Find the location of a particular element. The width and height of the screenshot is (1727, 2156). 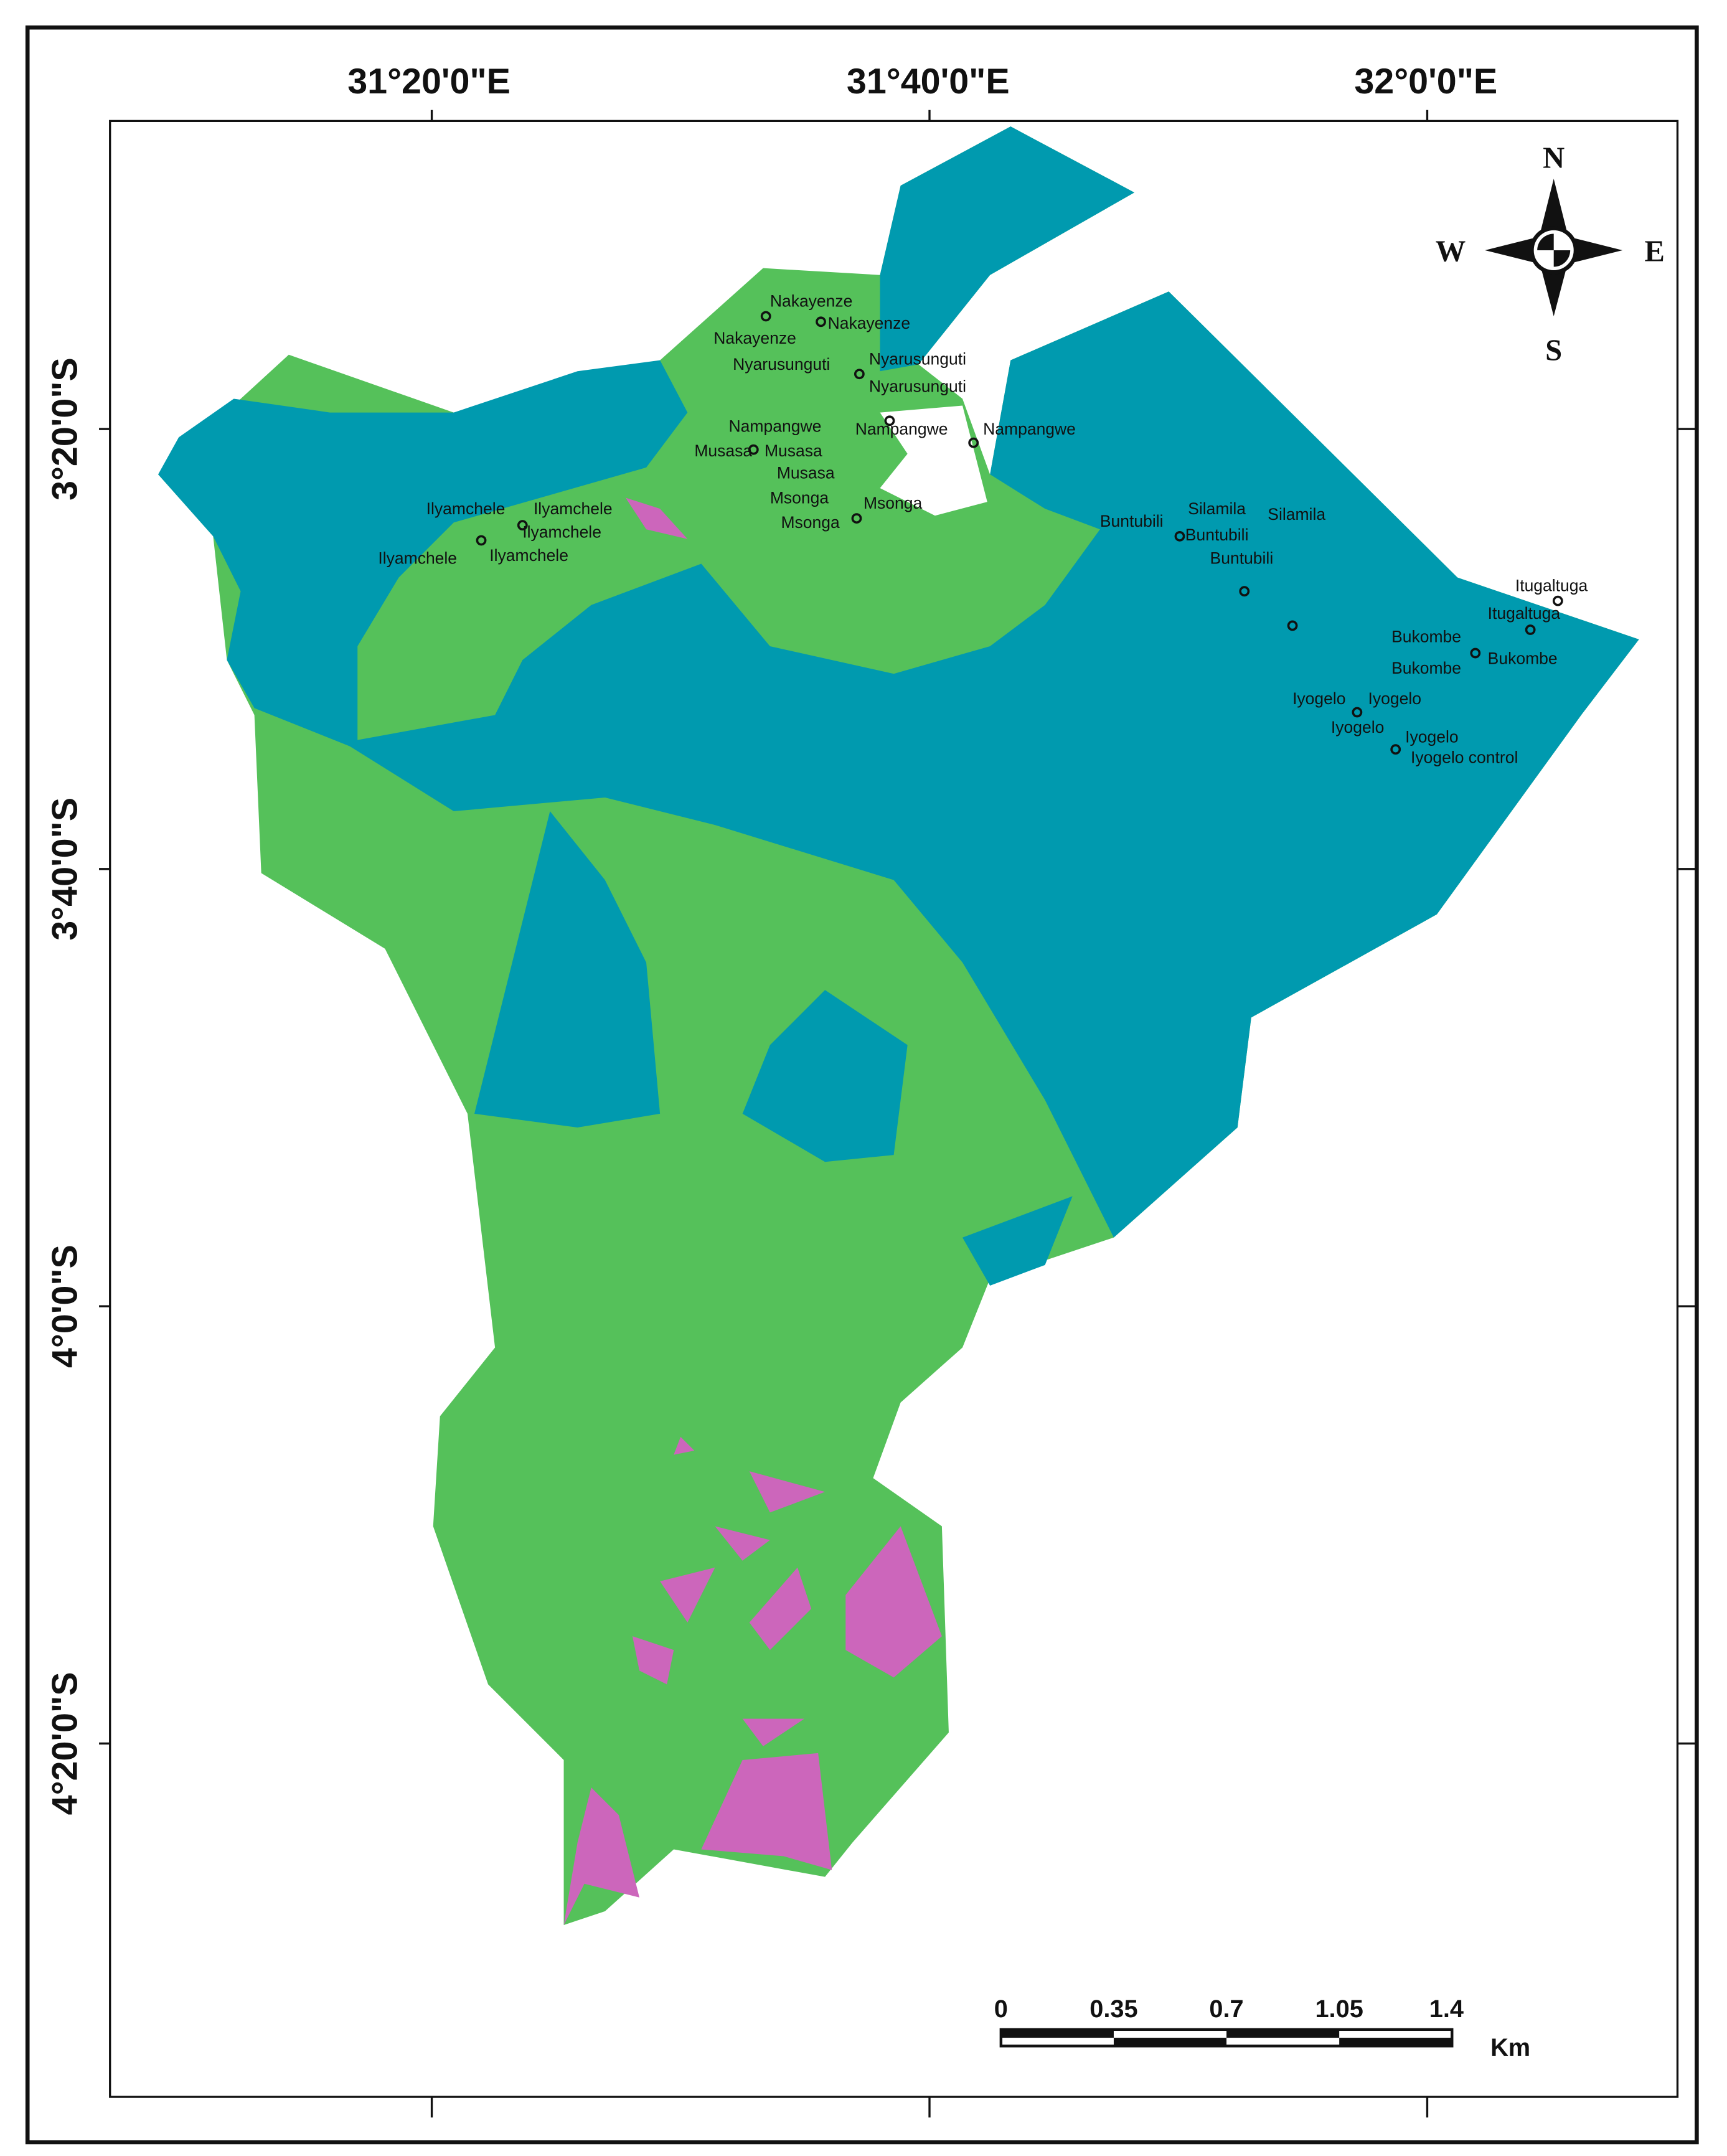

water is located at coordinates (933, 460).